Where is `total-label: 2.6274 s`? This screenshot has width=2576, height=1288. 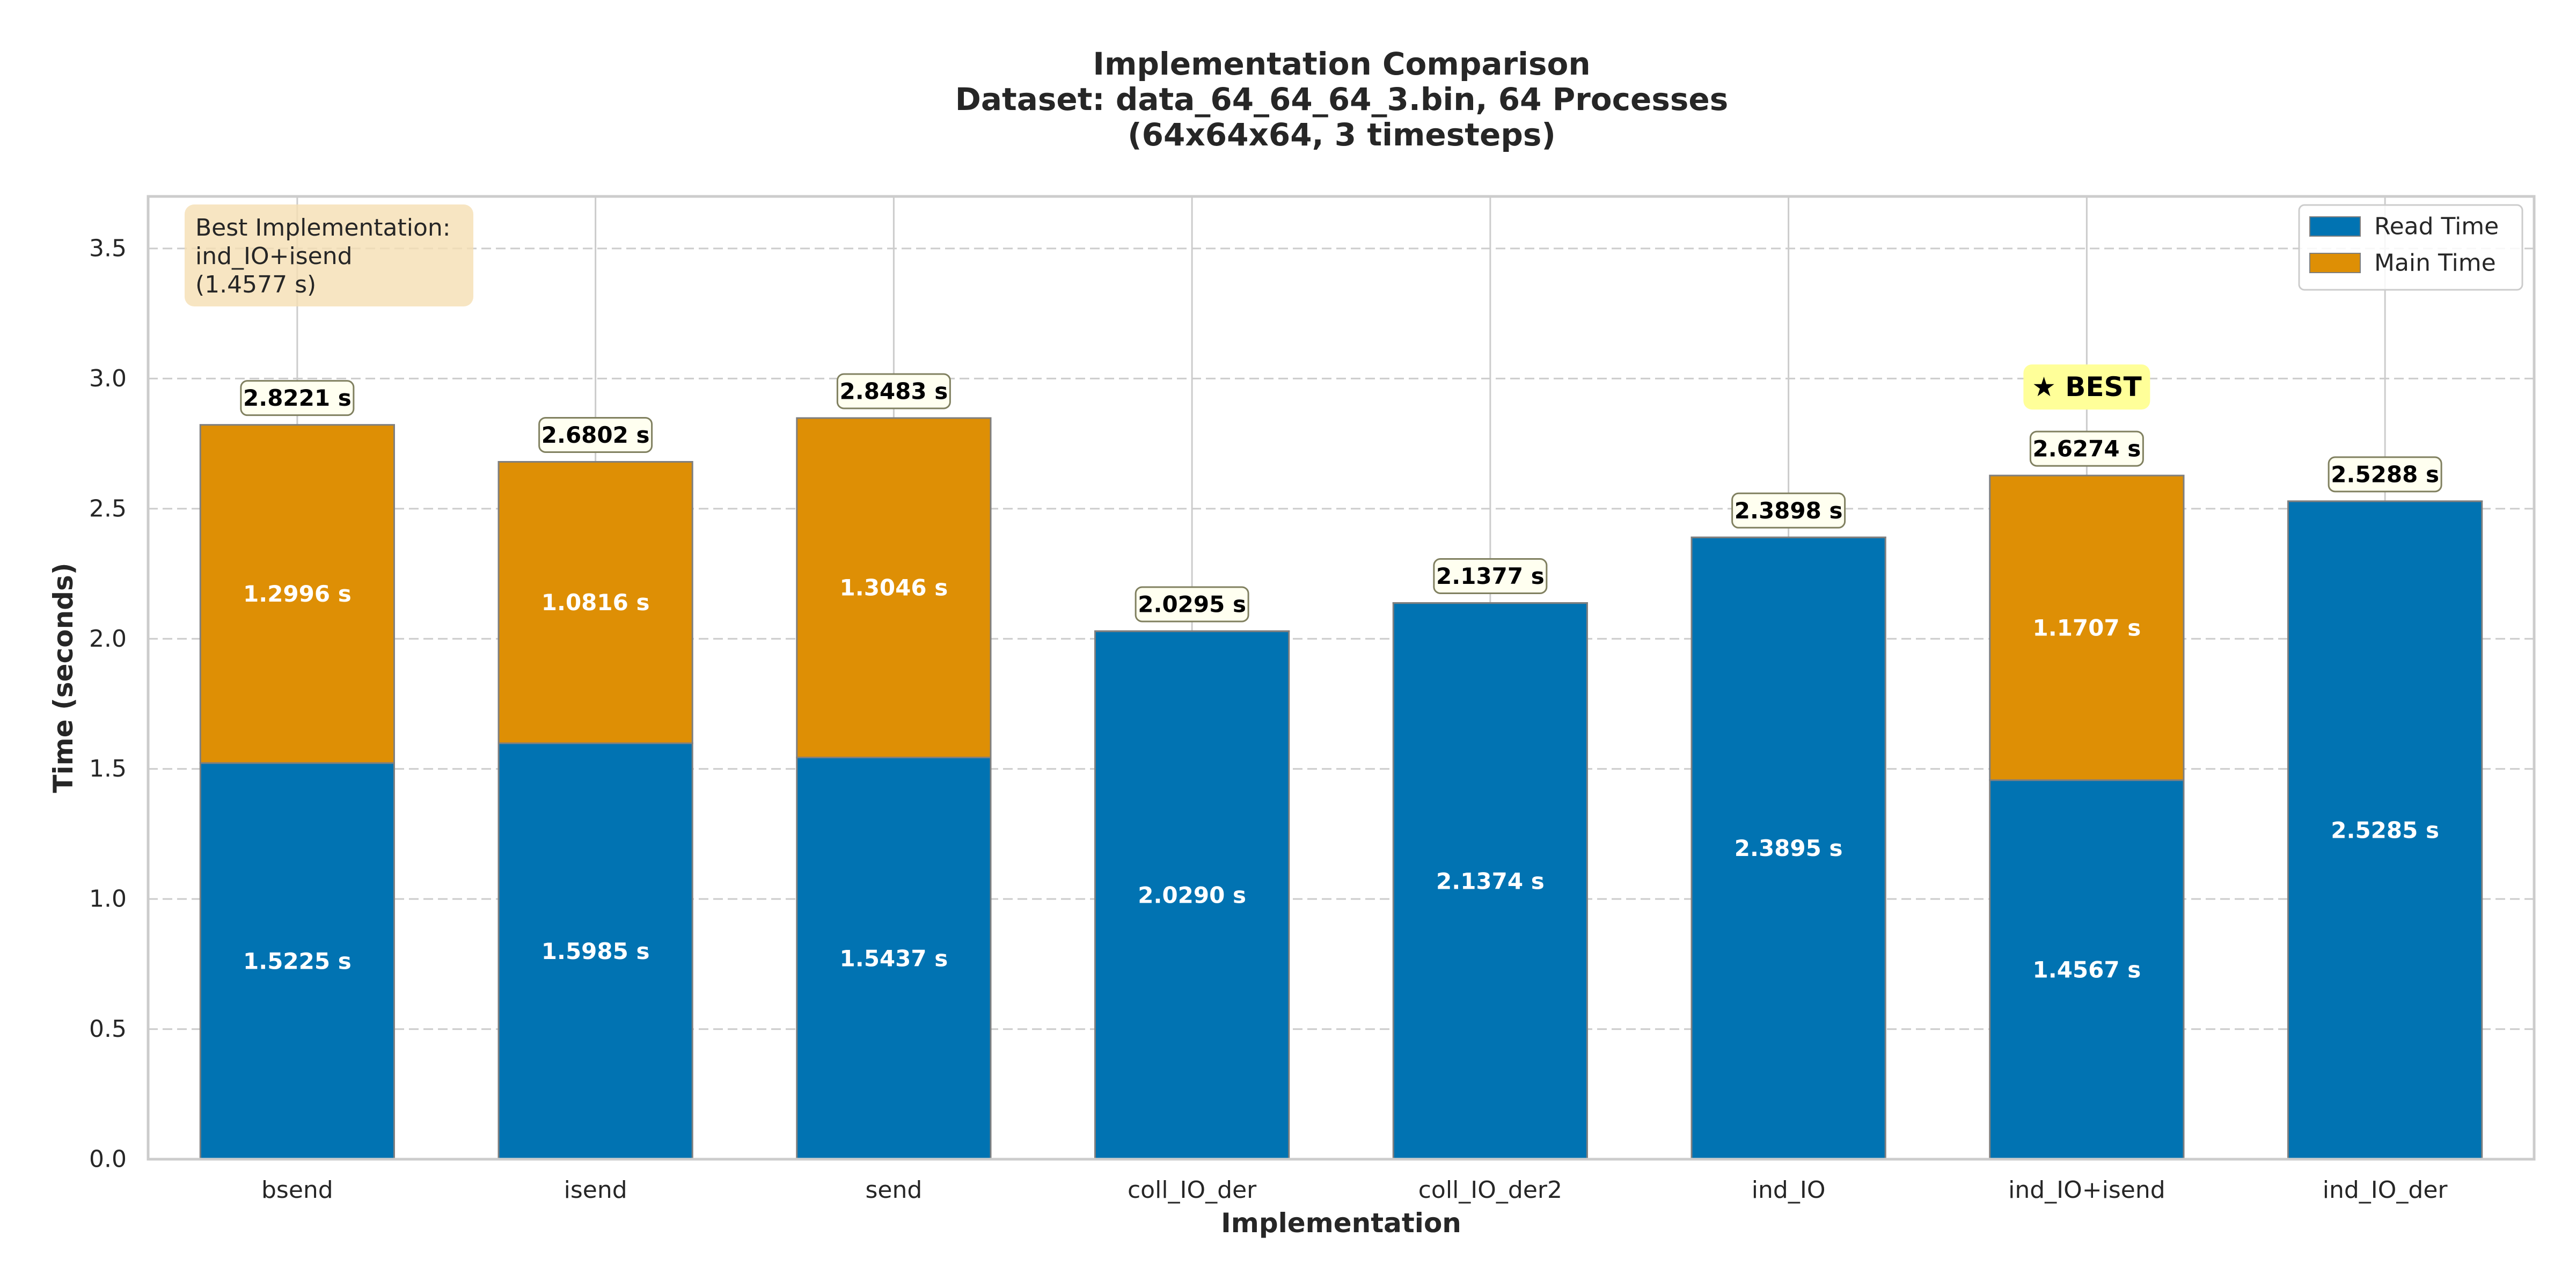 total-label: 2.6274 s is located at coordinates (2087, 449).